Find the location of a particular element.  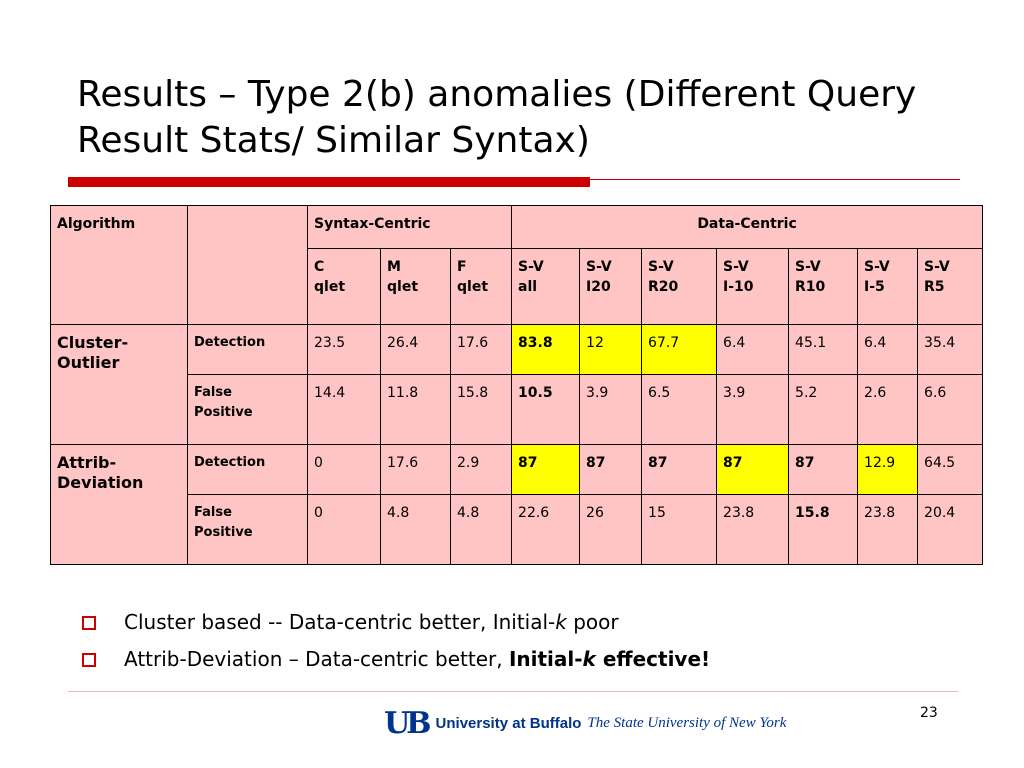

value-cell: 64.5 is located at coordinates (950, 469).